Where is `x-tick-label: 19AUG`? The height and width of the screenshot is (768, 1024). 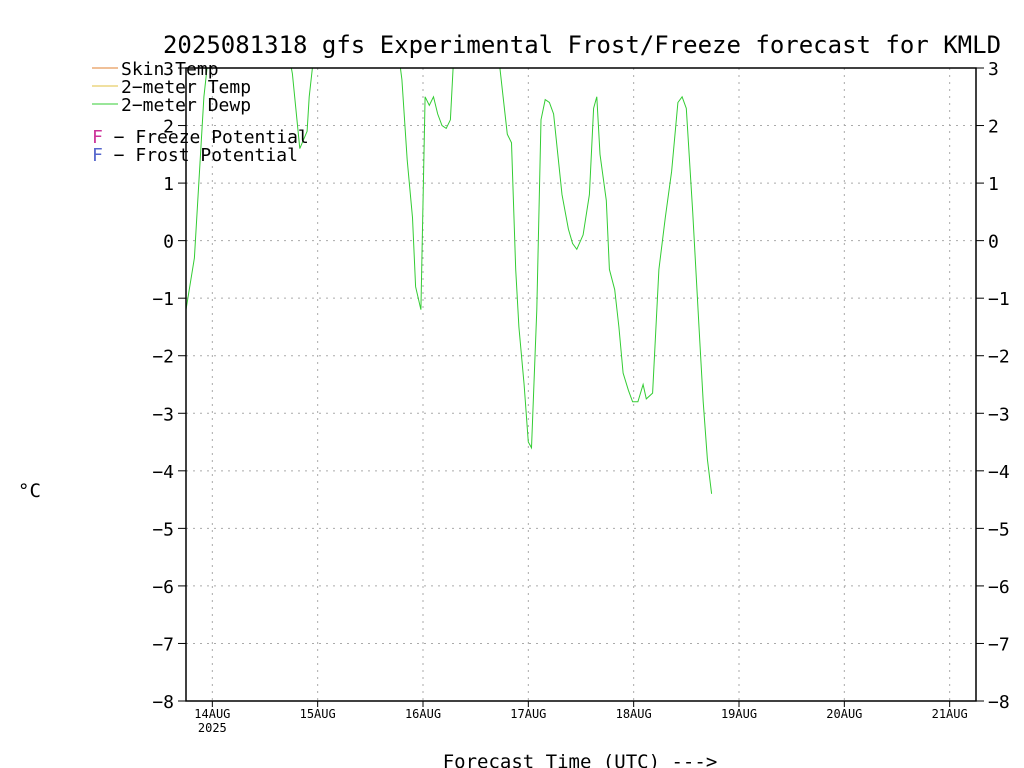
x-tick-label: 19AUG is located at coordinates (739, 714).